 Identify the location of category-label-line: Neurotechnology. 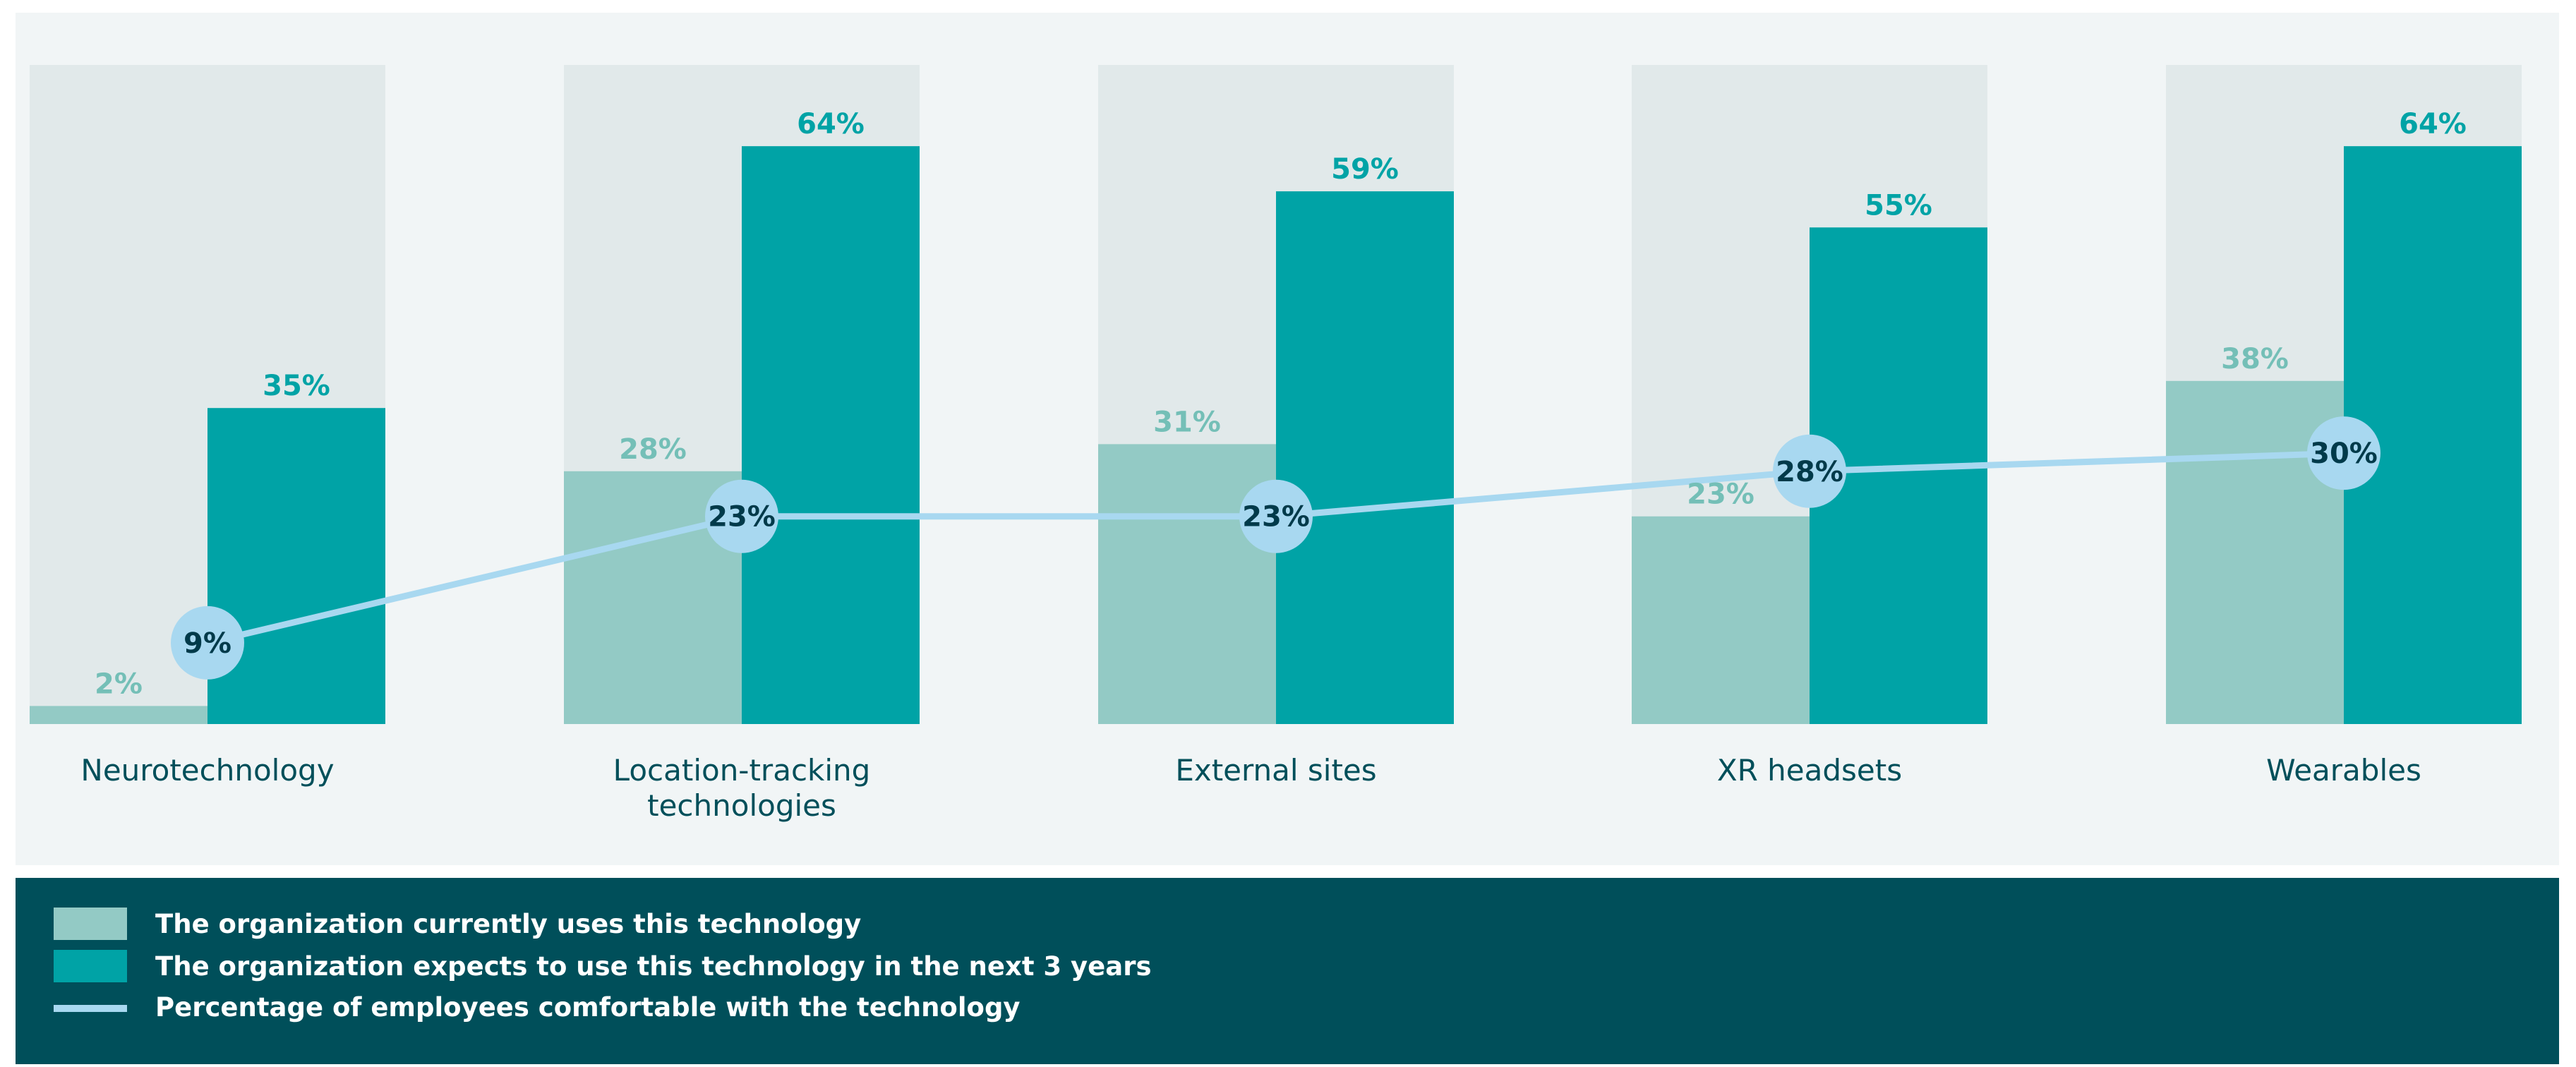
(207, 770).